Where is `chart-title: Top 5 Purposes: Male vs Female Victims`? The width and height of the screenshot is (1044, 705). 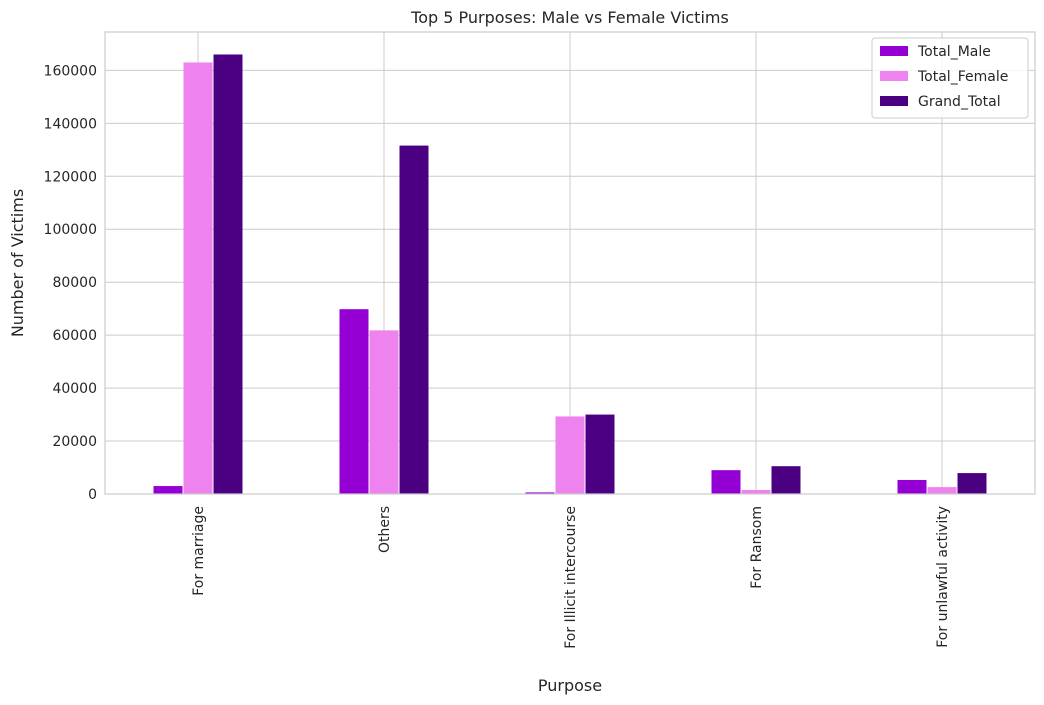
chart-title: Top 5 Purposes: Male vs Female Victims is located at coordinates (569, 17).